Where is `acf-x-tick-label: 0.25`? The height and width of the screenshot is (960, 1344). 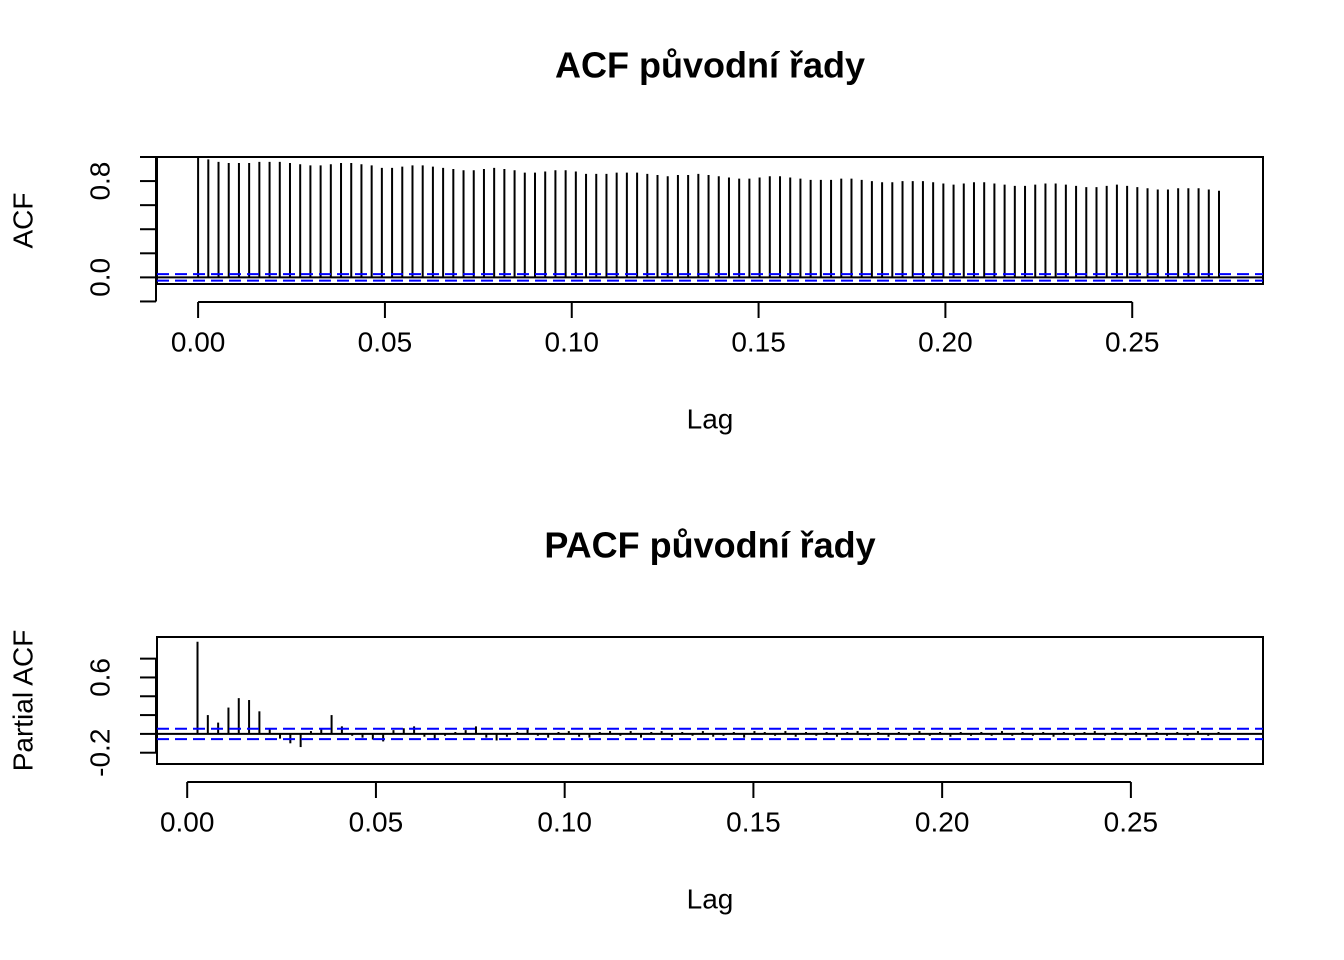
acf-x-tick-label: 0.25 is located at coordinates (1132, 341).